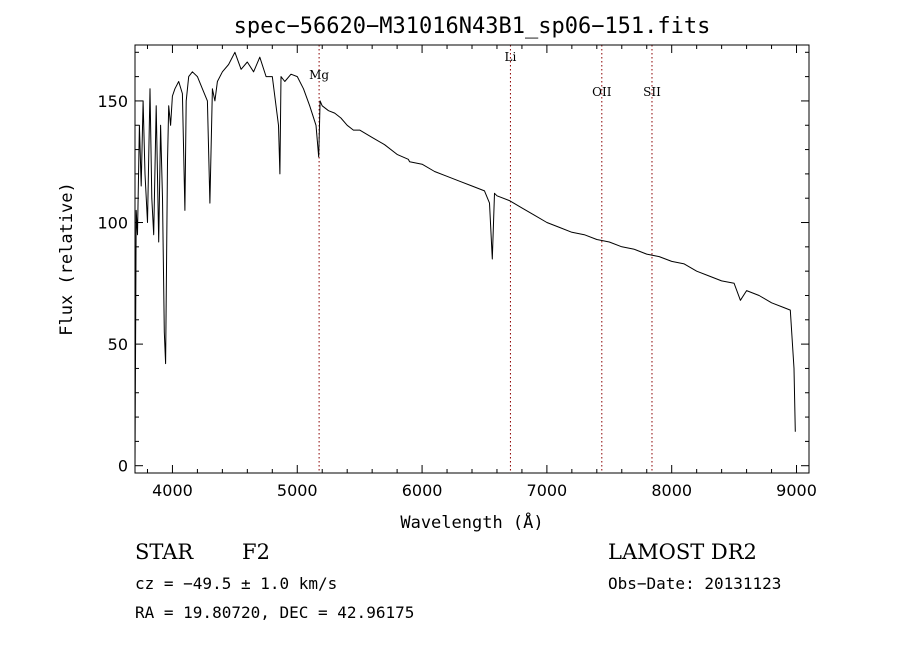 Image resolution: width=900 pixels, height=649 pixels. What do you see at coordinates (297, 490) in the screenshot?
I see `x-tick-label: 5000` at bounding box center [297, 490].